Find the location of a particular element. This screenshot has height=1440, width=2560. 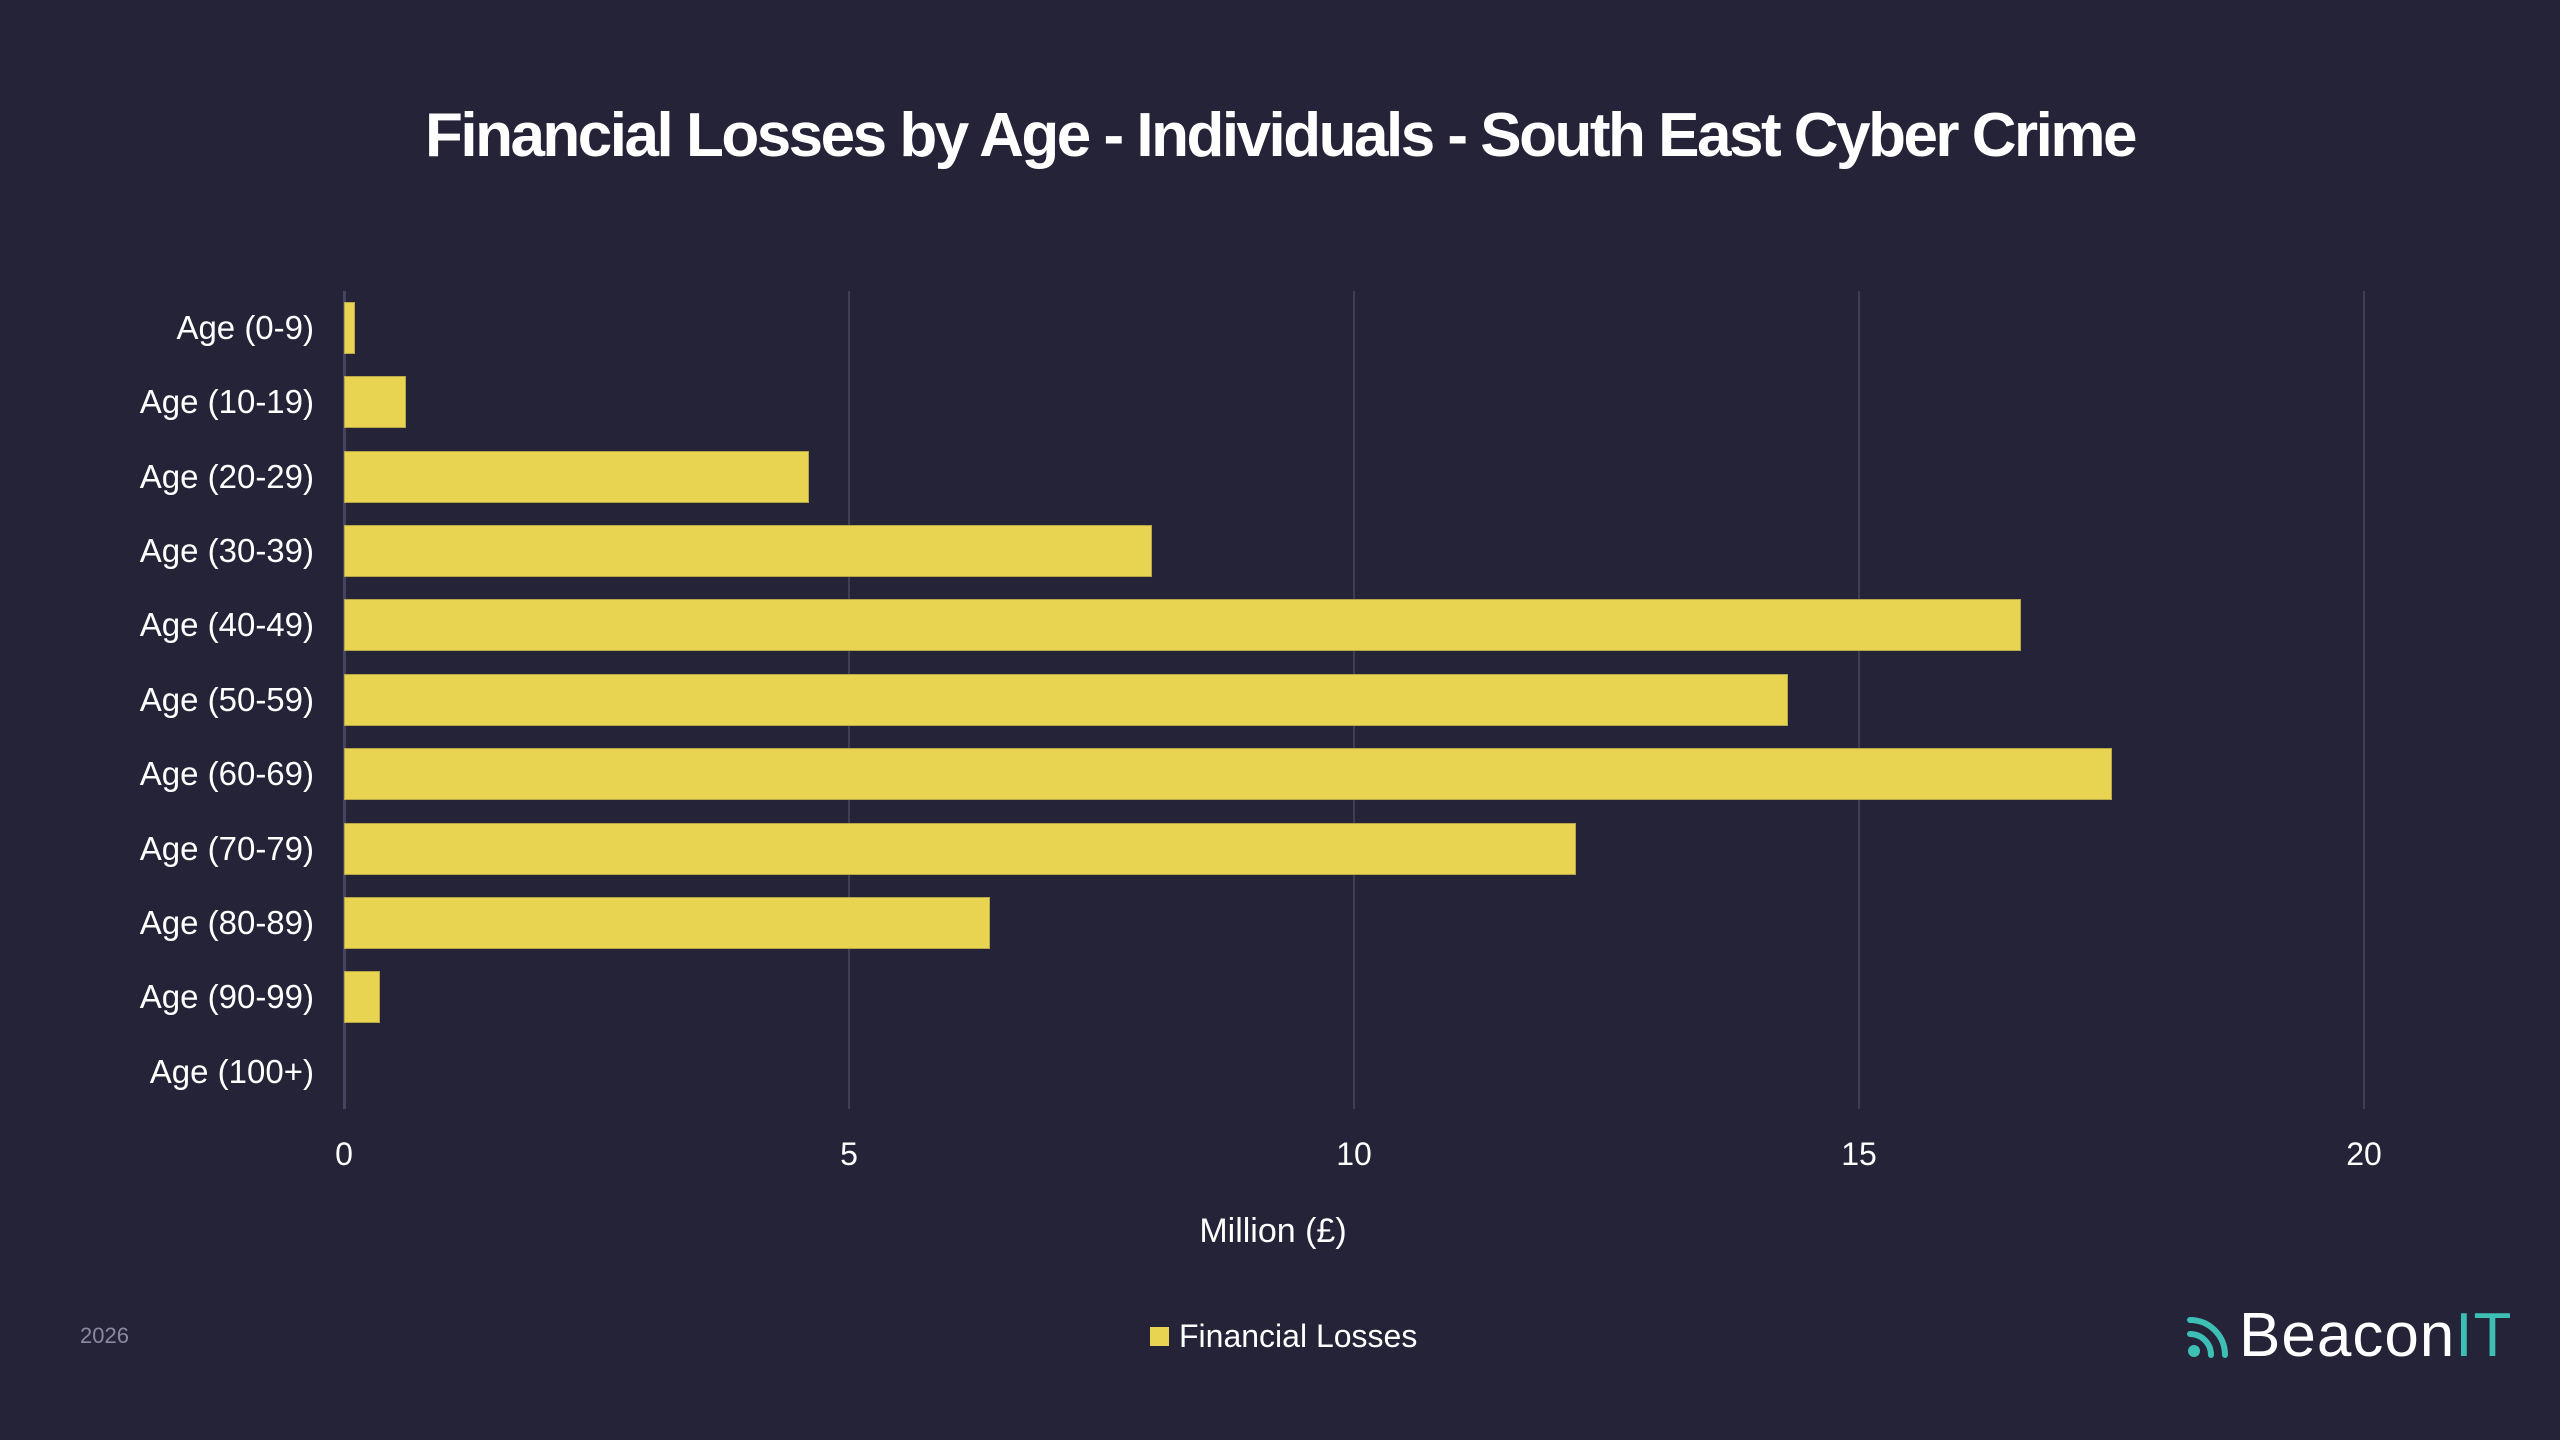

x-axis-title: Million (£) is located at coordinates (1273, 1231).